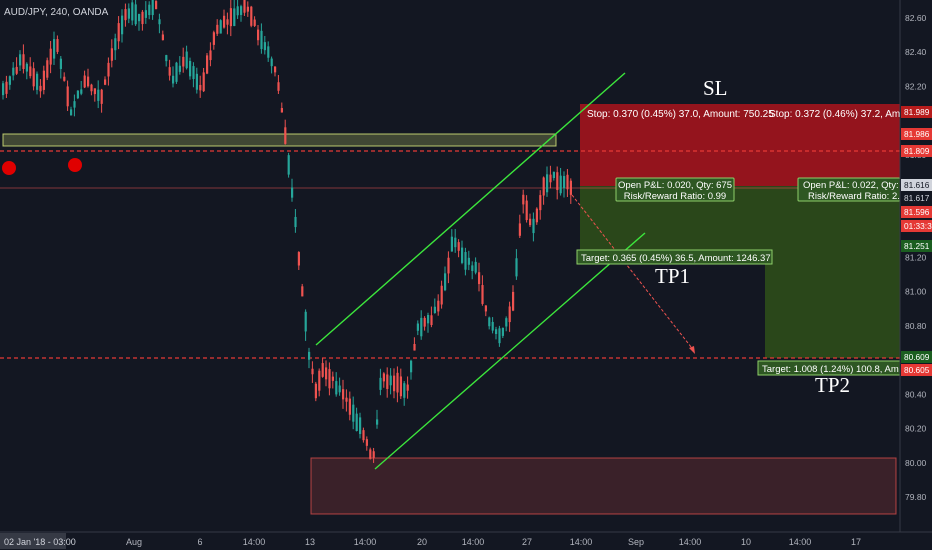  What do you see at coordinates (916, 463) in the screenshot?
I see `price-tick-label: 80.00` at bounding box center [916, 463].